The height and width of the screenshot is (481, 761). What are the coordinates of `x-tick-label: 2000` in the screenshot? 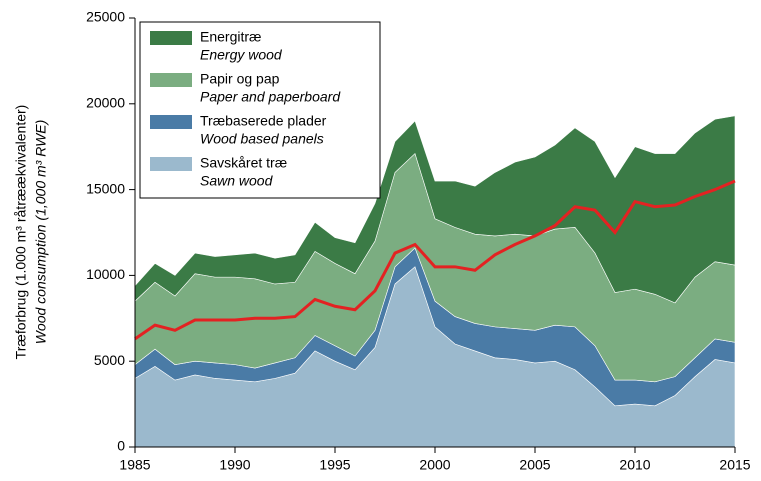 It's located at (434, 465).